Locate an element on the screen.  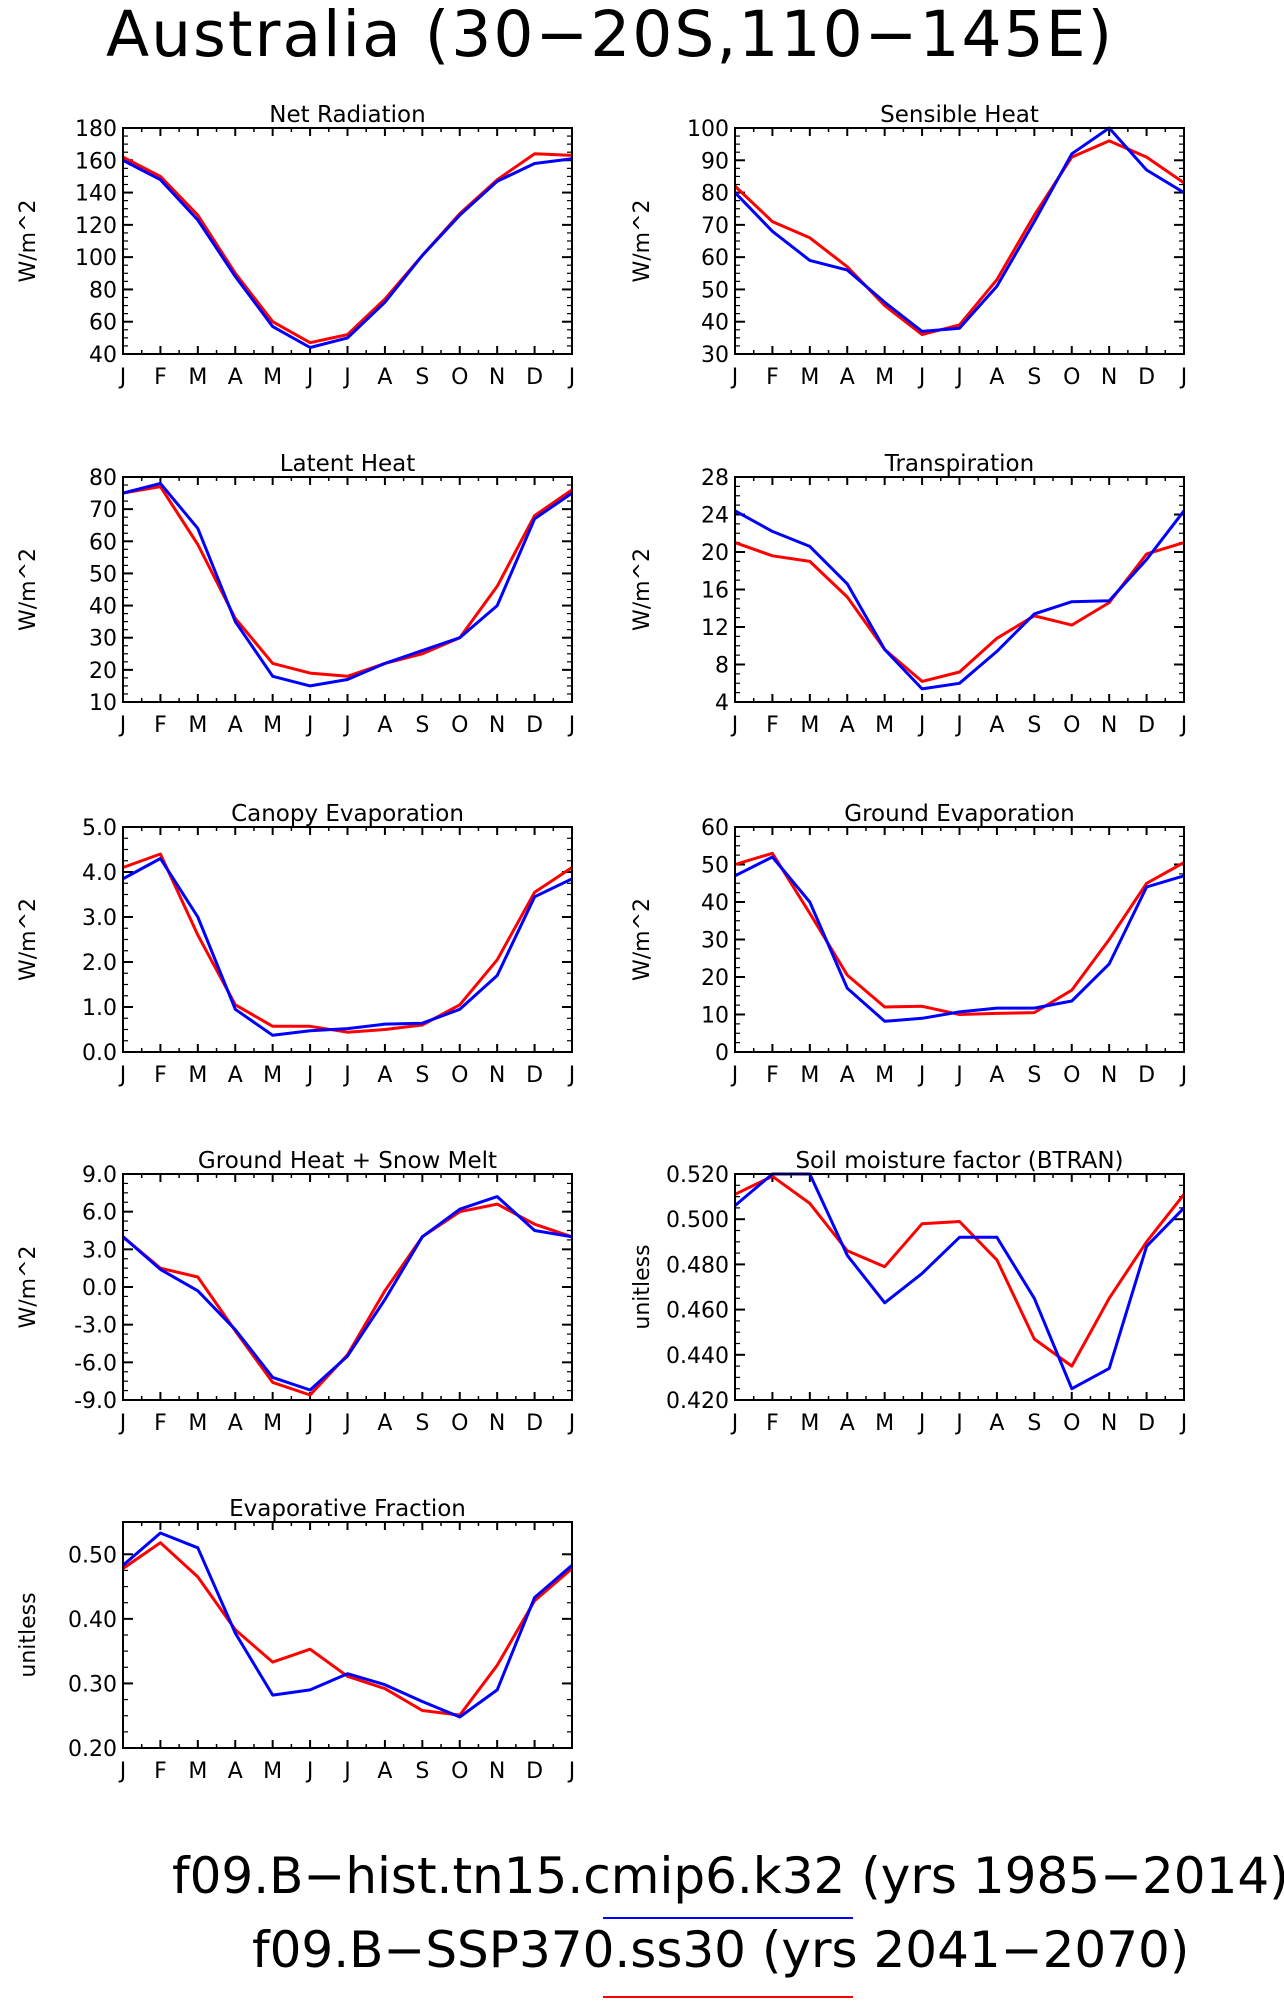
y-tick-label: 0.520 is located at coordinates (697, 1175).